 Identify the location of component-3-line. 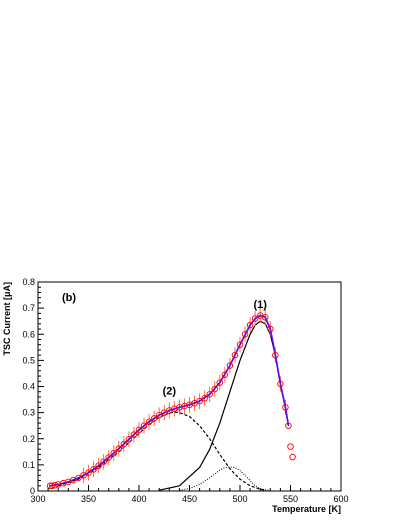
(225, 478).